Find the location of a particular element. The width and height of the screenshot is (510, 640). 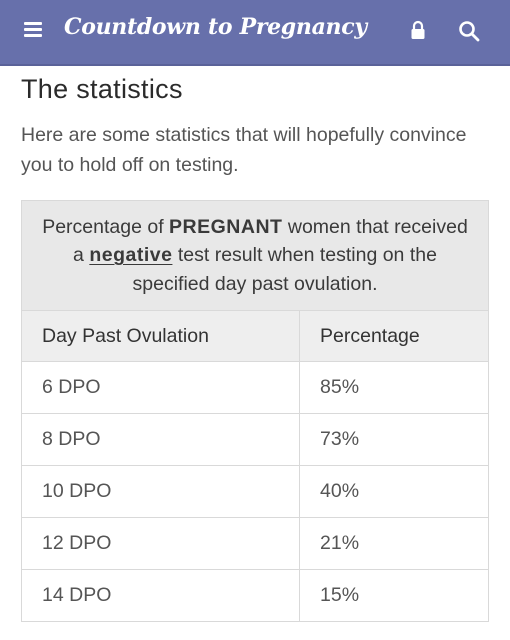

table-header-row: Day Past Ovulation Percentage is located at coordinates (255, 336).